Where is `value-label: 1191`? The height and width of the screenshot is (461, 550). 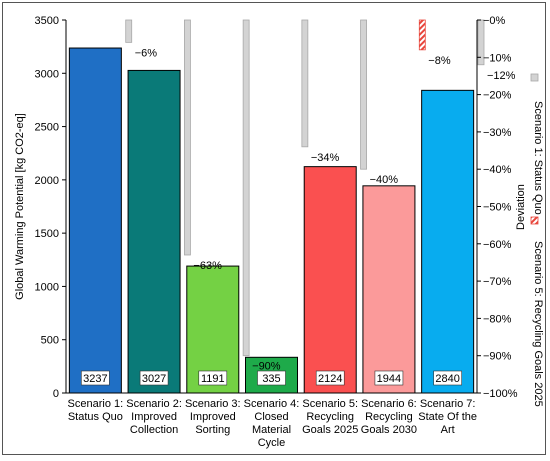 value-label: 1191 is located at coordinates (213, 379).